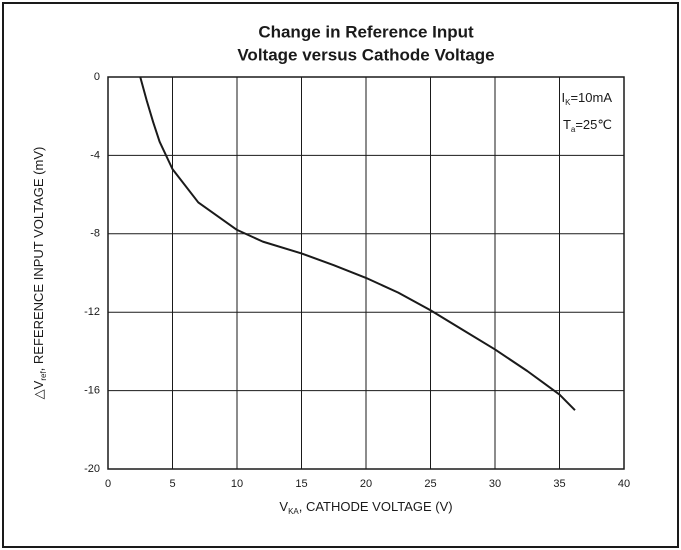 The width and height of the screenshot is (681, 550). Describe the element at coordinates (301, 484) in the screenshot. I see `x-tick-label: 15` at that location.